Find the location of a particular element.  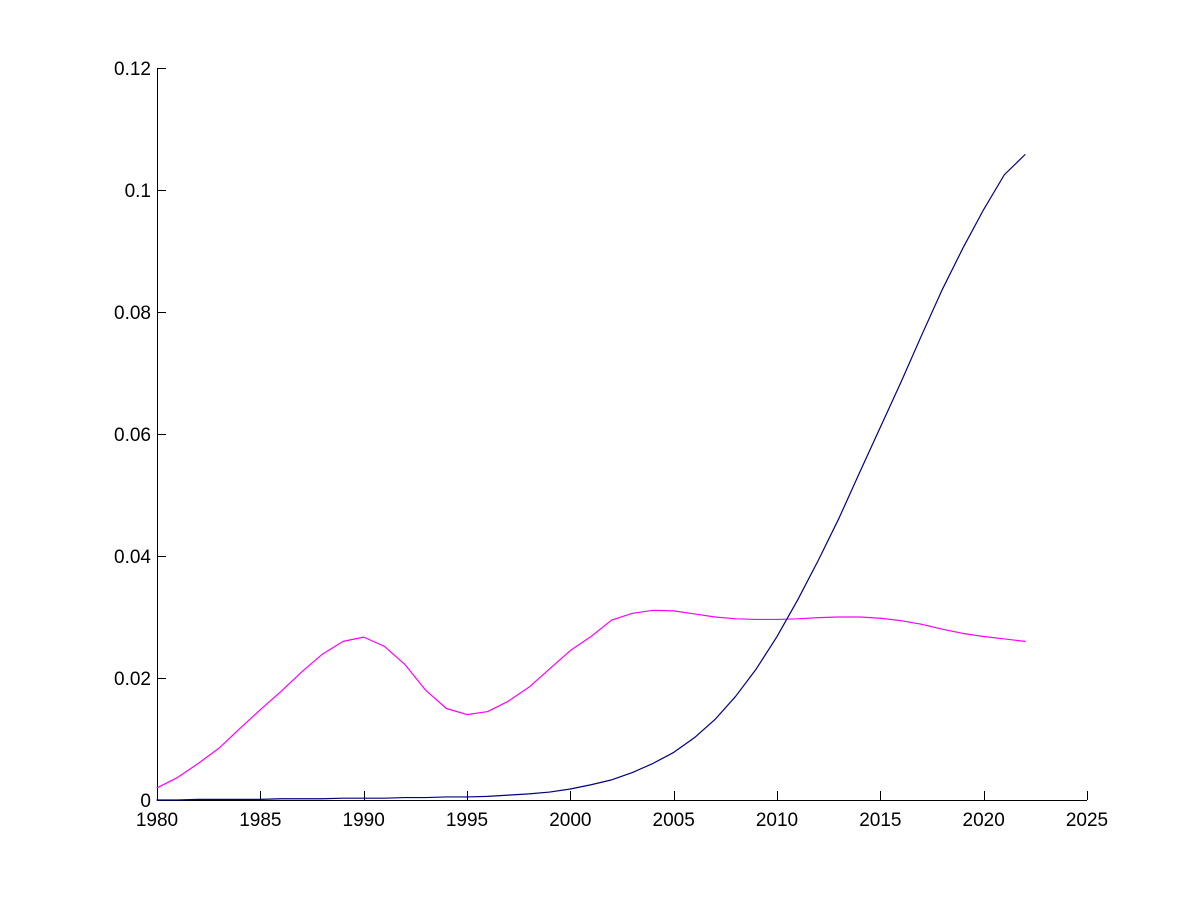

x-tick-label: 1985 is located at coordinates (260, 820).